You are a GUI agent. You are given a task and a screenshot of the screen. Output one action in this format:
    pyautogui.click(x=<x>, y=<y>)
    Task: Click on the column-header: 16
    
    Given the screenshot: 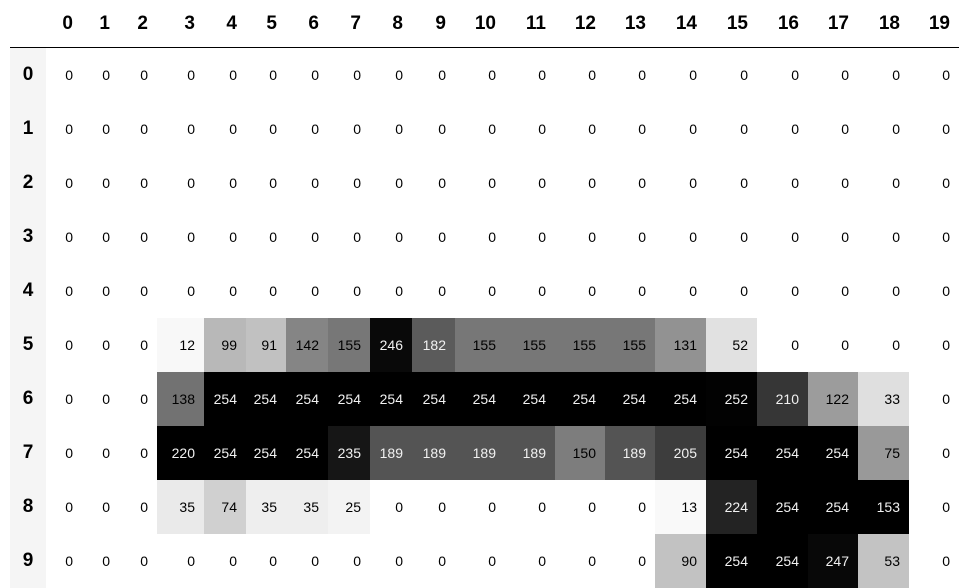 What is the action you would take?
    pyautogui.click(x=782, y=24)
    